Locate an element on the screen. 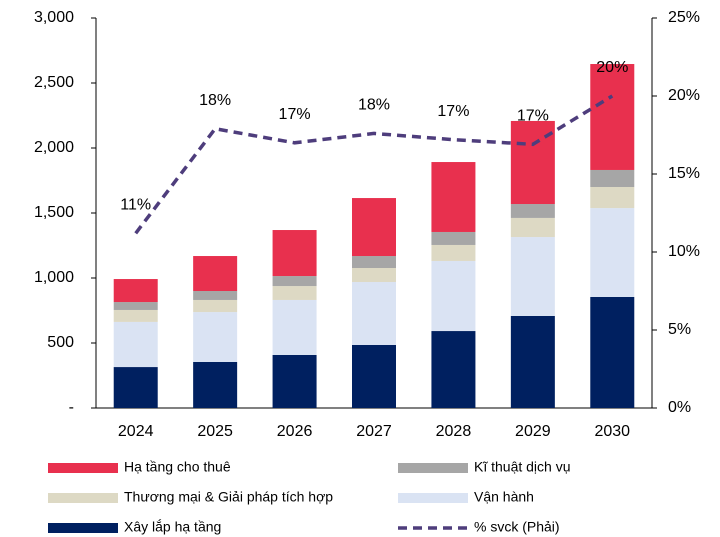  legend-label: % svck (Phải) is located at coordinates (517, 527).